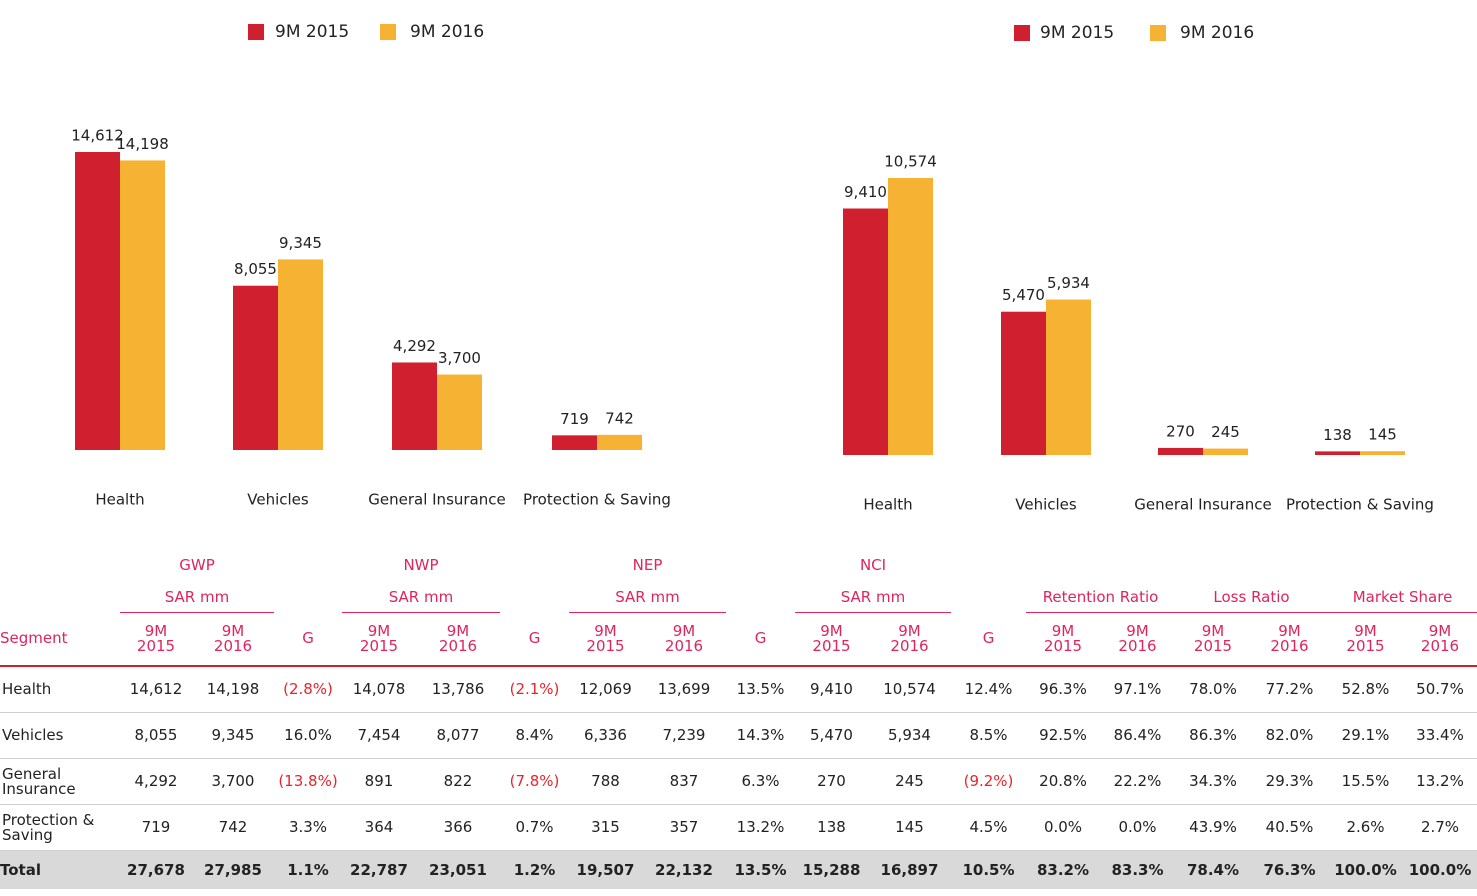  Describe the element at coordinates (831, 869) in the screenshot. I see `table-cell: 15,288` at that location.